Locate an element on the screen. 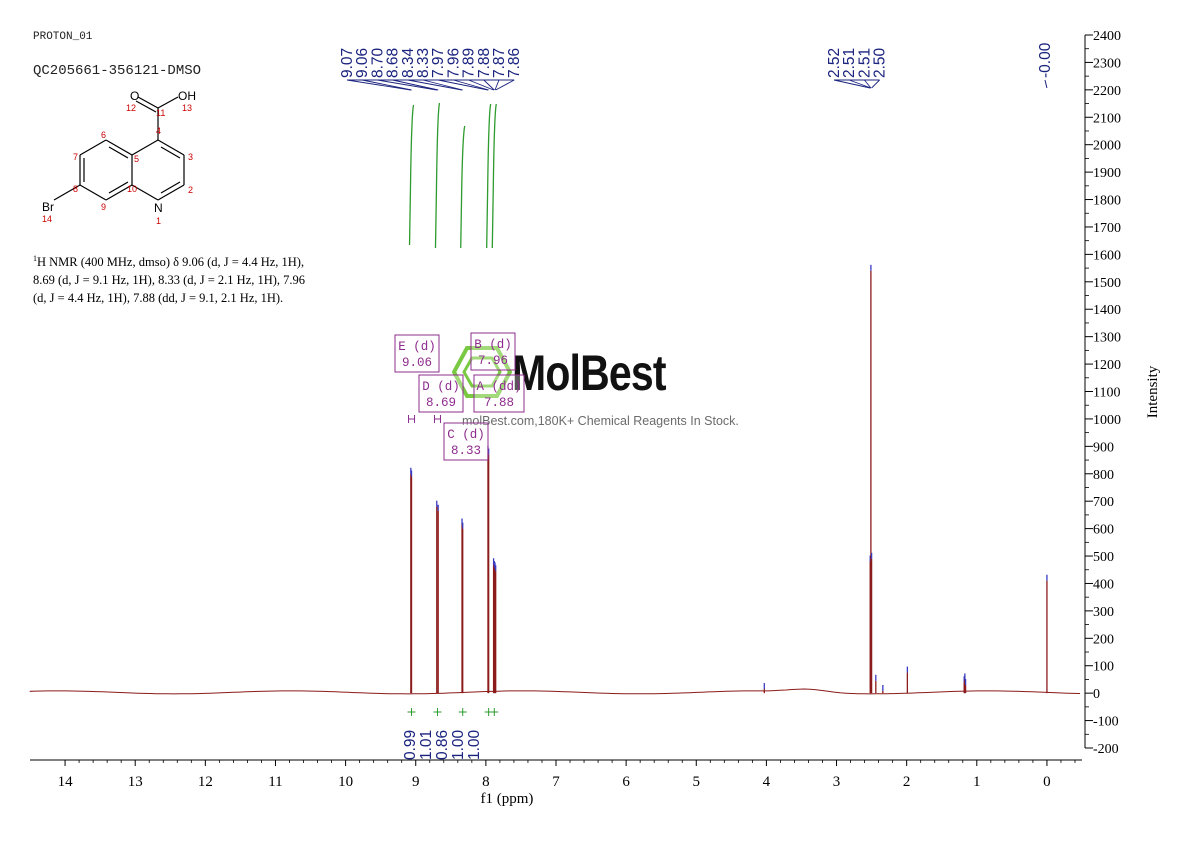  atom-number: 11 is located at coordinates (160, 113).